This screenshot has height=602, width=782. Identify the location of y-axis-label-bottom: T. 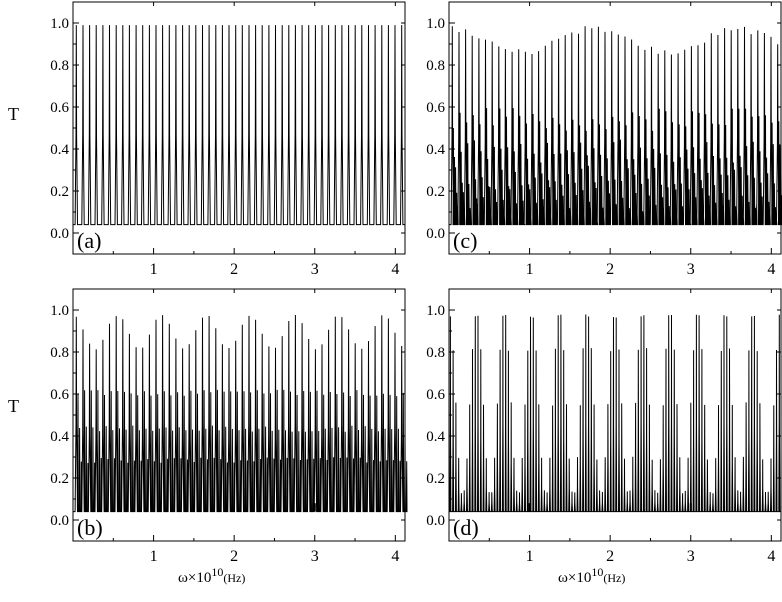
(13, 406).